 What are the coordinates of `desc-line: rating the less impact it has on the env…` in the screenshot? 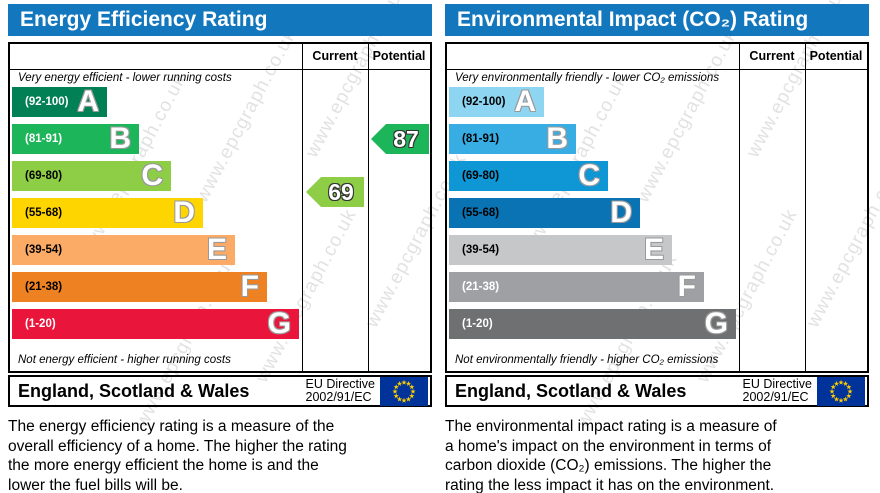 It's located at (610, 484).